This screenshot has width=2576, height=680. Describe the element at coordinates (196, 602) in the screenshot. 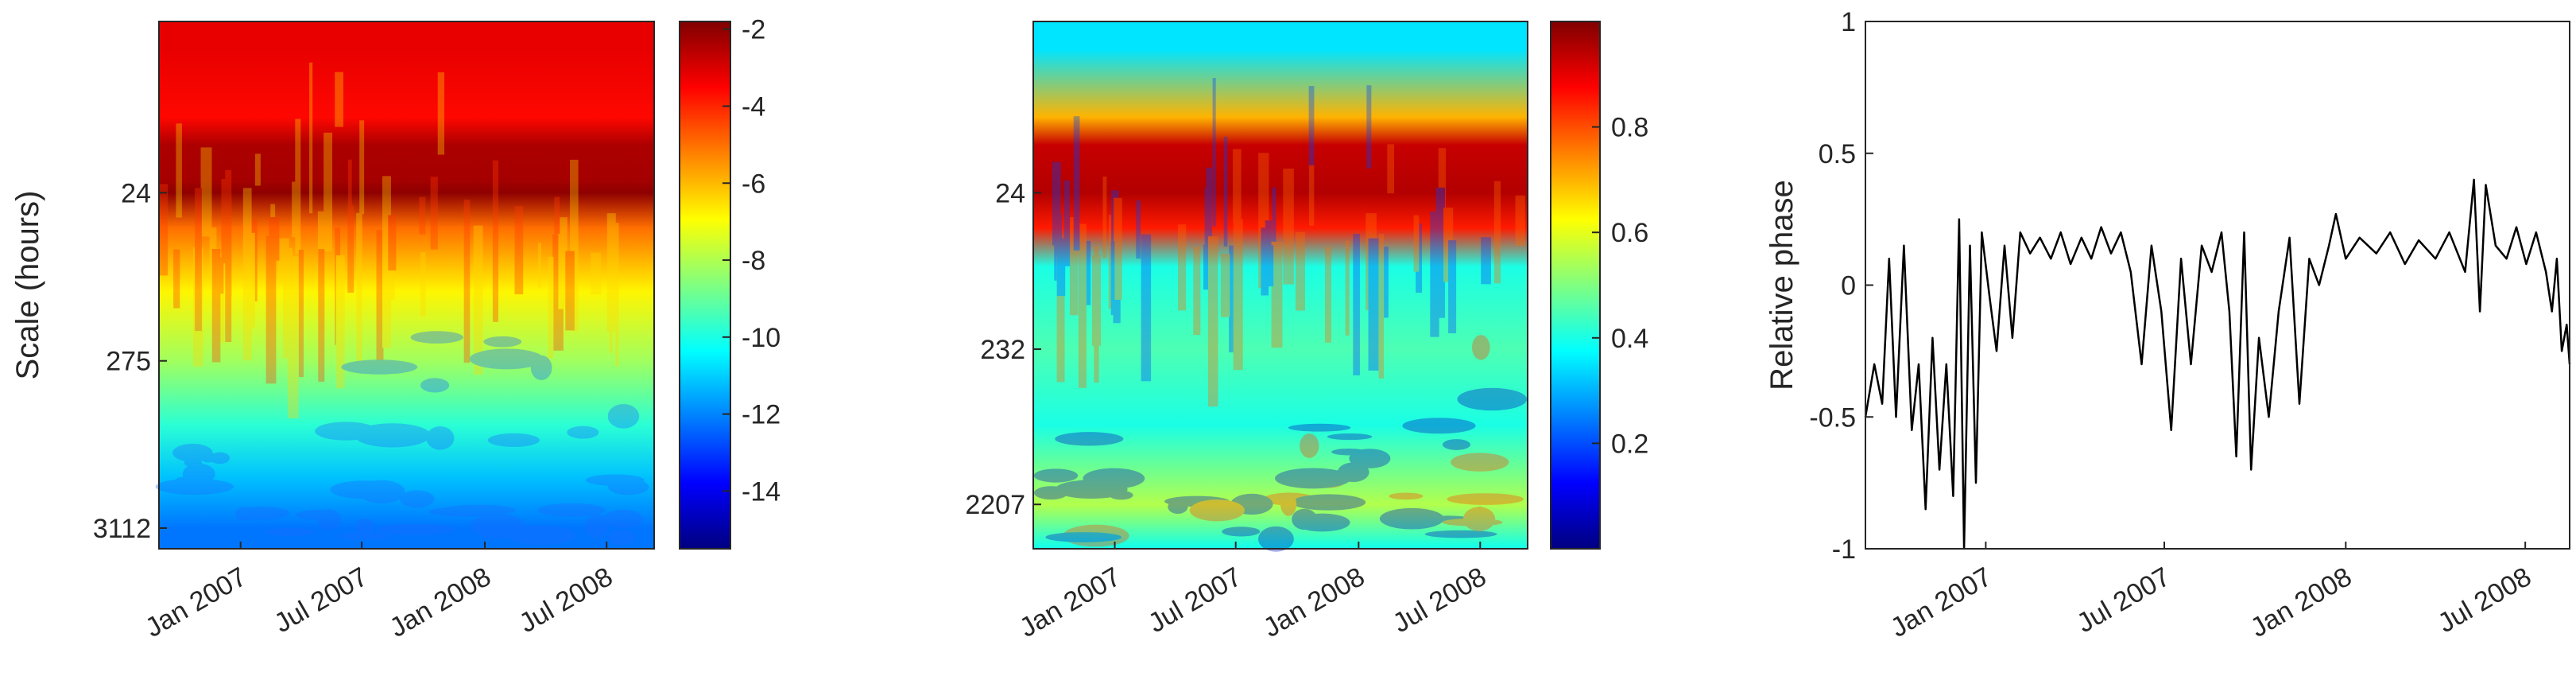

I see `xtick-label: Jan 2007` at that location.